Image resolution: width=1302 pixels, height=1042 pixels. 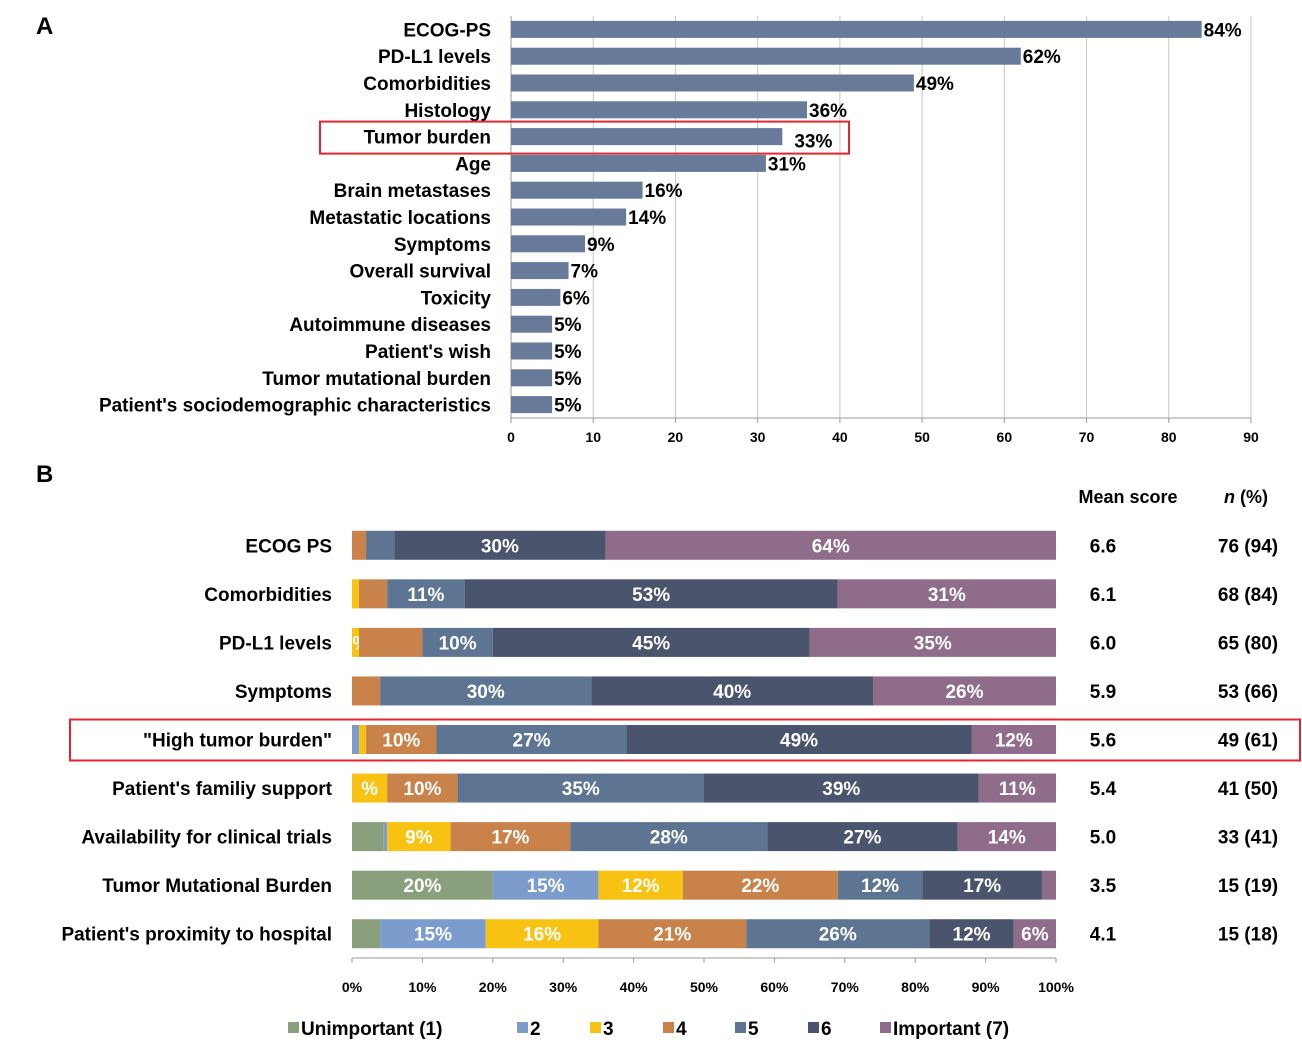 What do you see at coordinates (841, 789) in the screenshot?
I see `segment-label: 39%` at bounding box center [841, 789].